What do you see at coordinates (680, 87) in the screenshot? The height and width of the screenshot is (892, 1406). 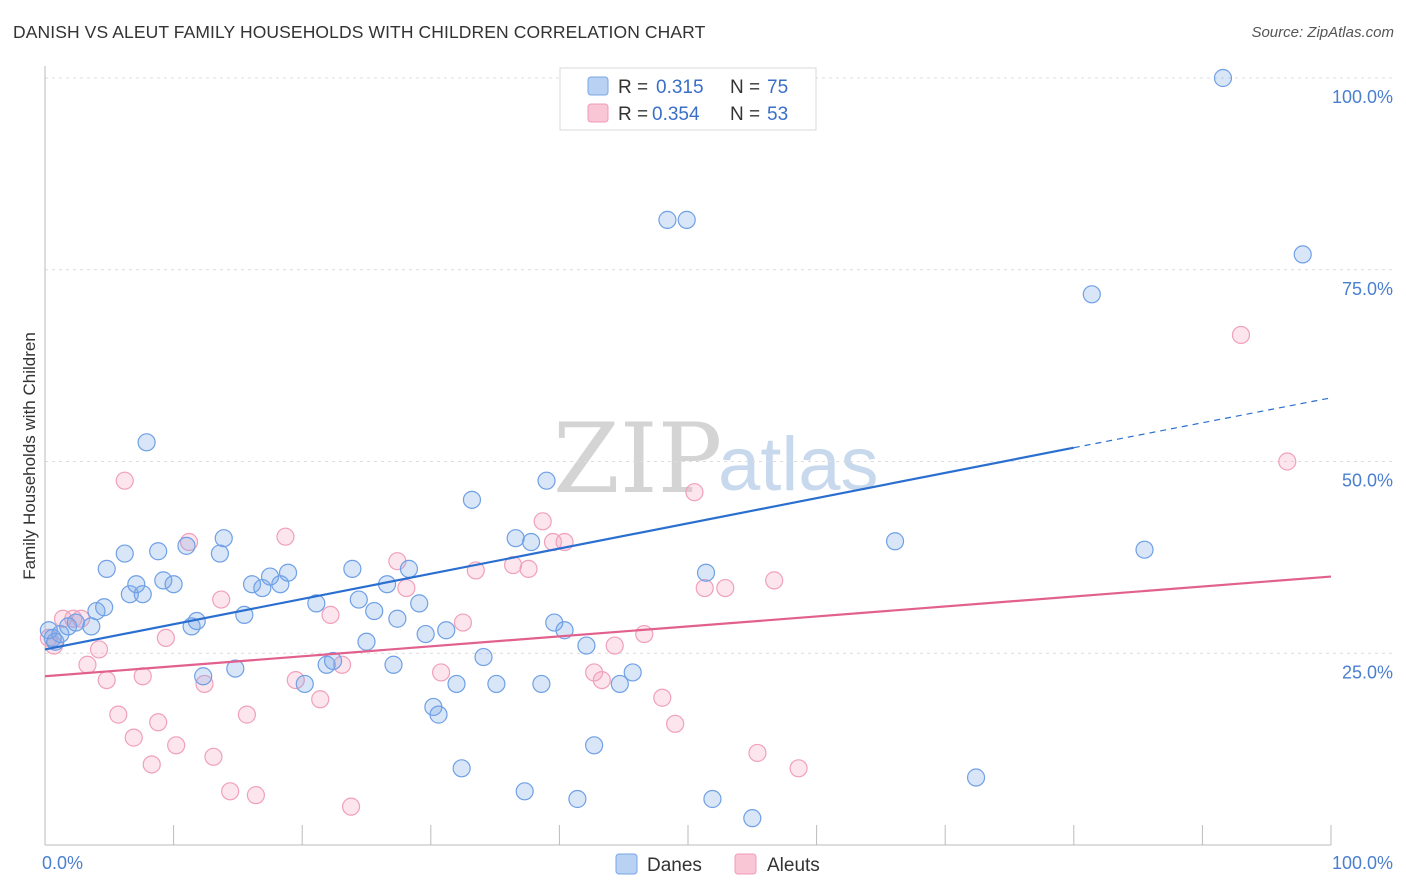 I see `legend-r-value-danes: 0.315` at bounding box center [680, 87].